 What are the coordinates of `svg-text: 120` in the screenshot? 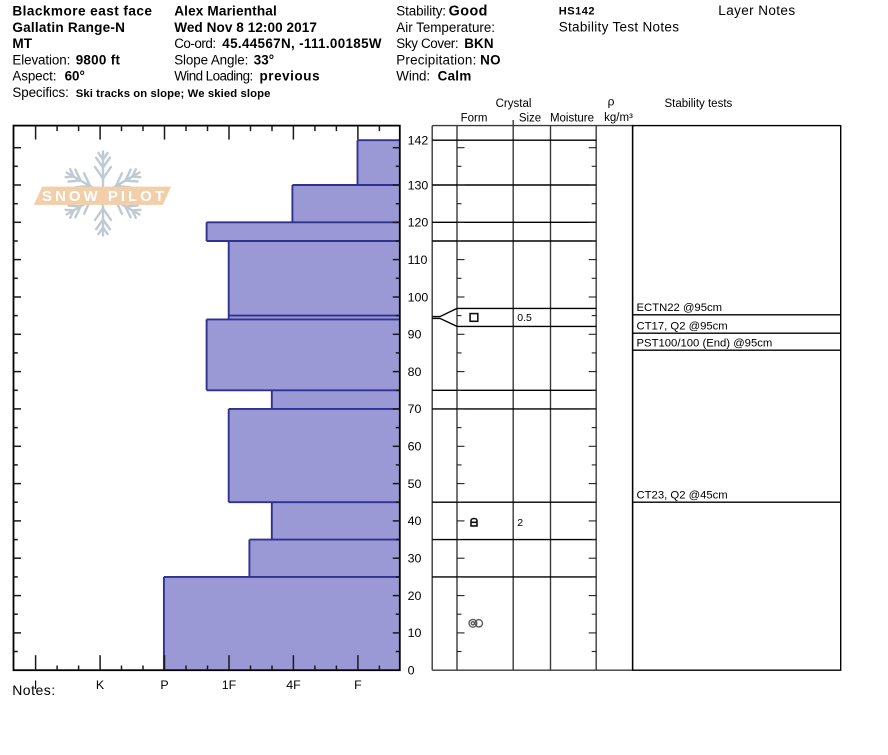 It's located at (418, 223).